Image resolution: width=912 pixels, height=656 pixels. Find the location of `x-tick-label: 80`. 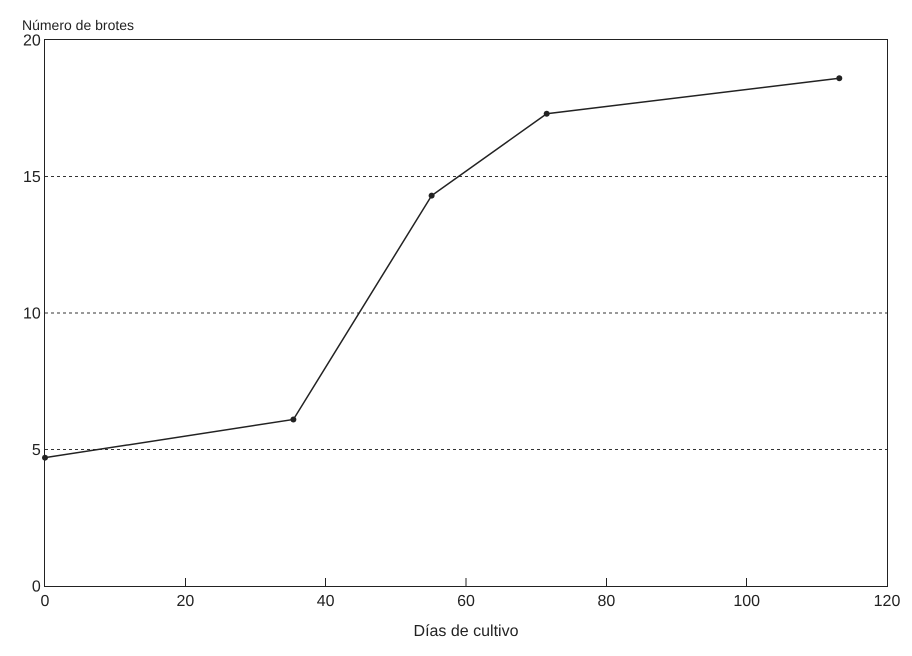

x-tick-label: 80 is located at coordinates (606, 601).